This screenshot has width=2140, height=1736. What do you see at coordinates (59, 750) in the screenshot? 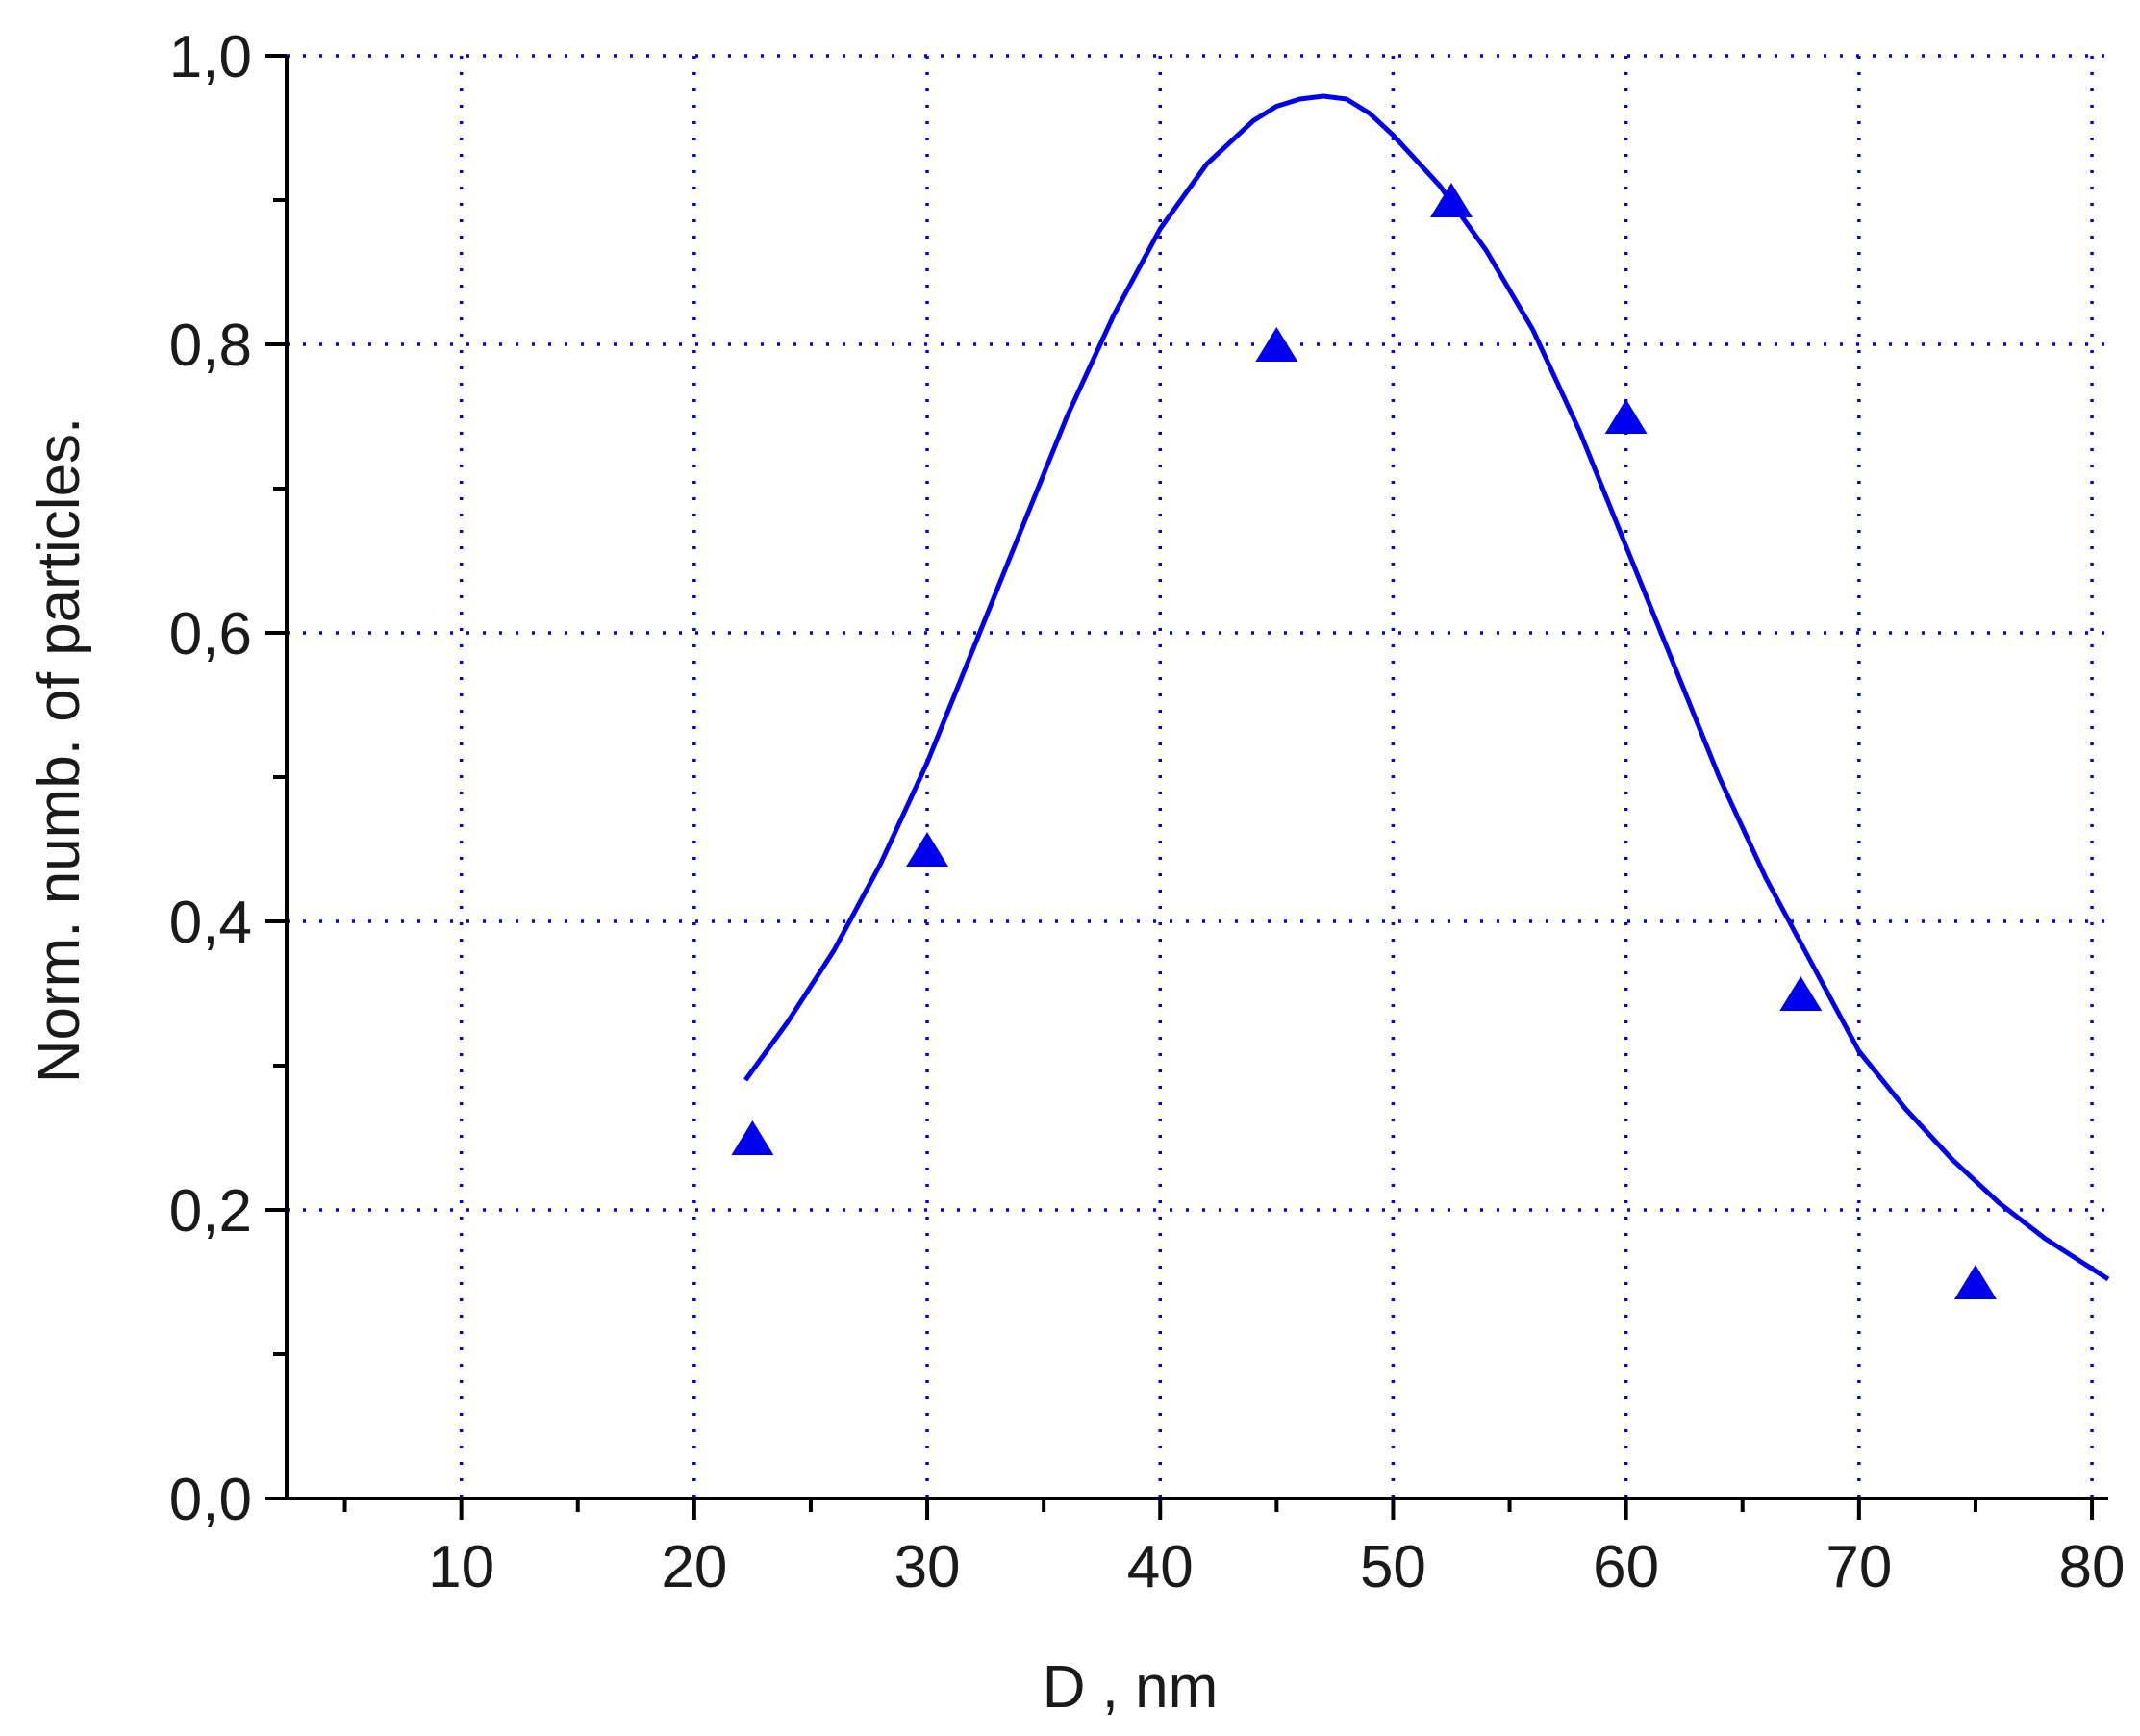
I see `y-axis-title: Norm. numb. of particles.` at bounding box center [59, 750].